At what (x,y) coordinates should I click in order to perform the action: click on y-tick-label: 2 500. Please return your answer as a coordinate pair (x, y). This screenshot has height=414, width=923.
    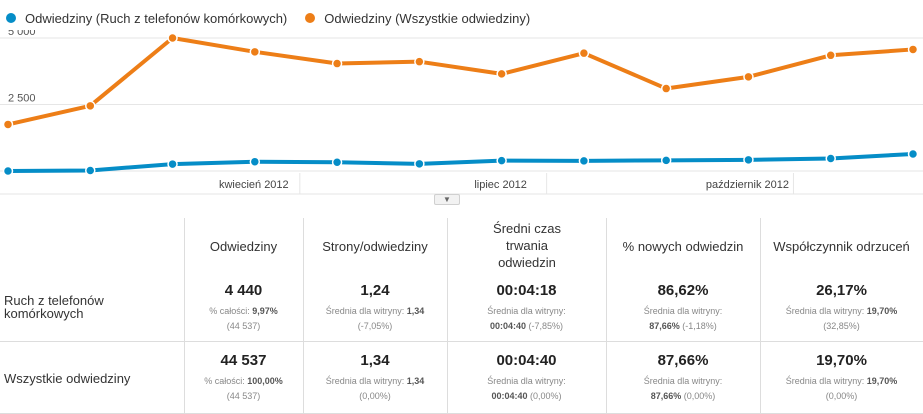
    Looking at the image, I should click on (22, 99).